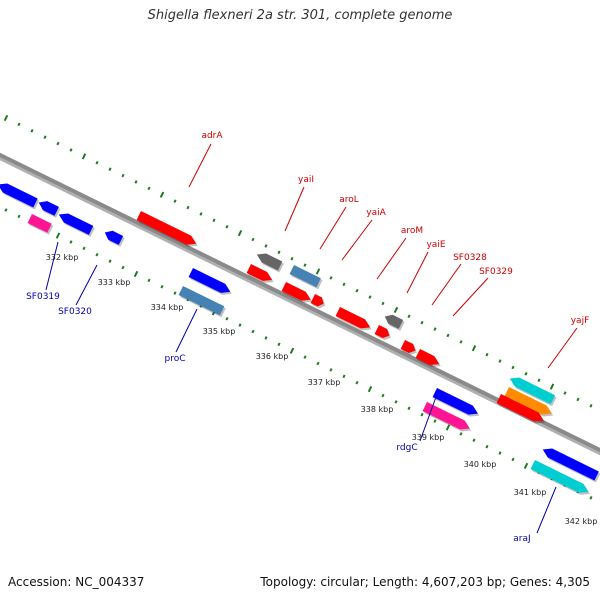 The height and width of the screenshot is (600, 600). What do you see at coordinates (521, 539) in the screenshot?
I see `gene-label: araJ` at bounding box center [521, 539].